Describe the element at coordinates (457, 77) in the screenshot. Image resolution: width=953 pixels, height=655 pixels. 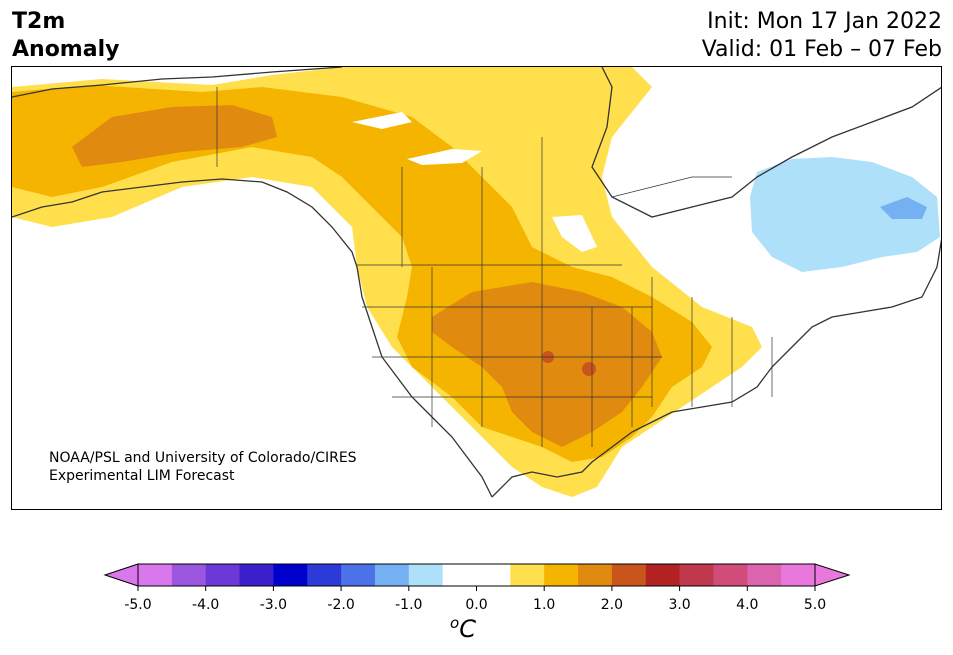
I see `anomaly-region-yellow-north` at that location.